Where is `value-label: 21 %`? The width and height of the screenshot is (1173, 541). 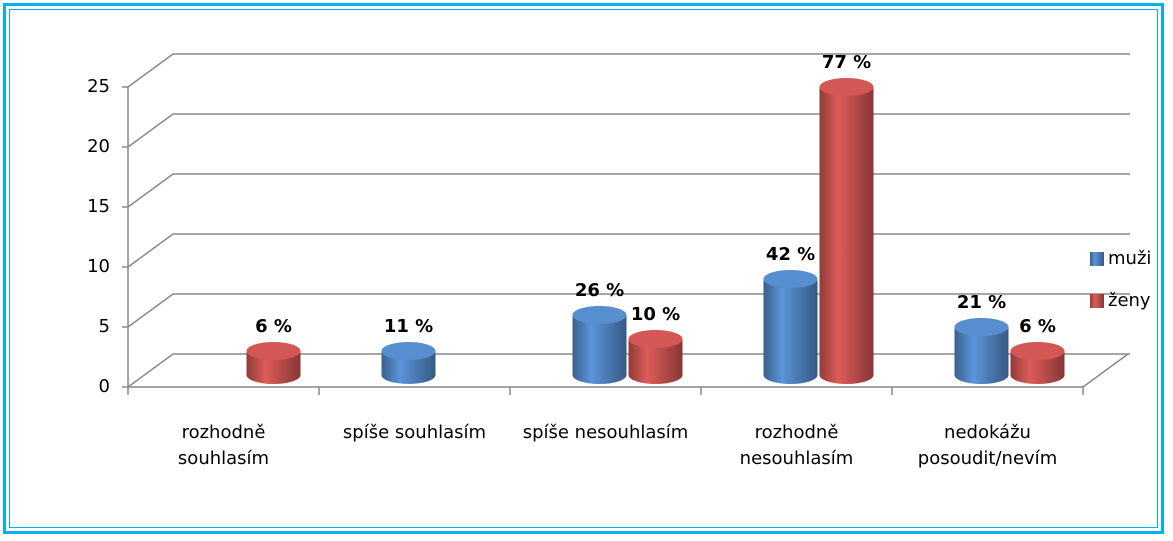 value-label: 21 % is located at coordinates (981, 302).